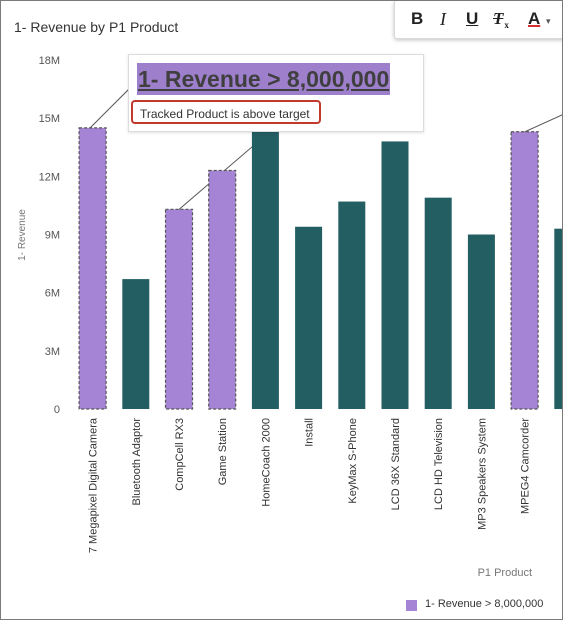 The image size is (563, 620). Describe the element at coordinates (22, 235) in the screenshot. I see `y-axis-title: 1- Revenue` at that location.